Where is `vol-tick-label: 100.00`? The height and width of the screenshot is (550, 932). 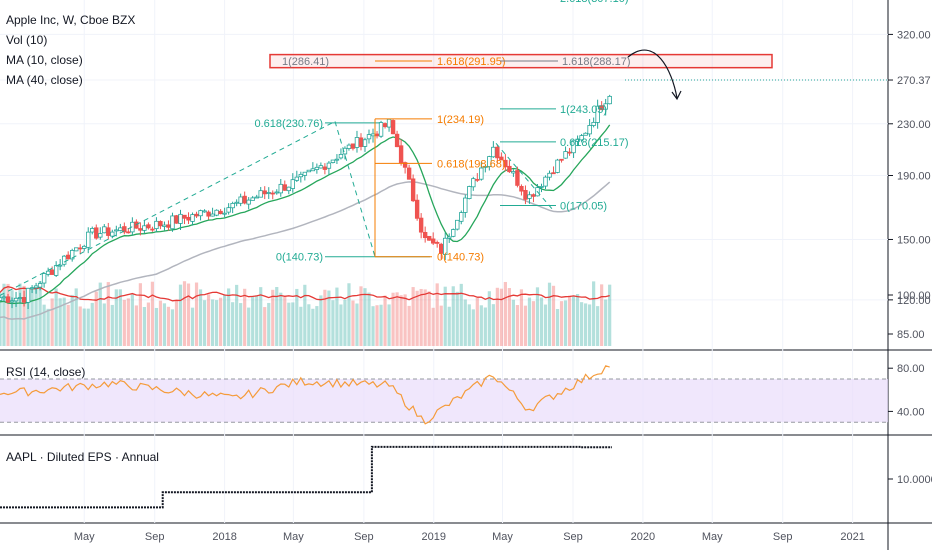
vol-tick-label: 100.00 is located at coordinates (914, 296).